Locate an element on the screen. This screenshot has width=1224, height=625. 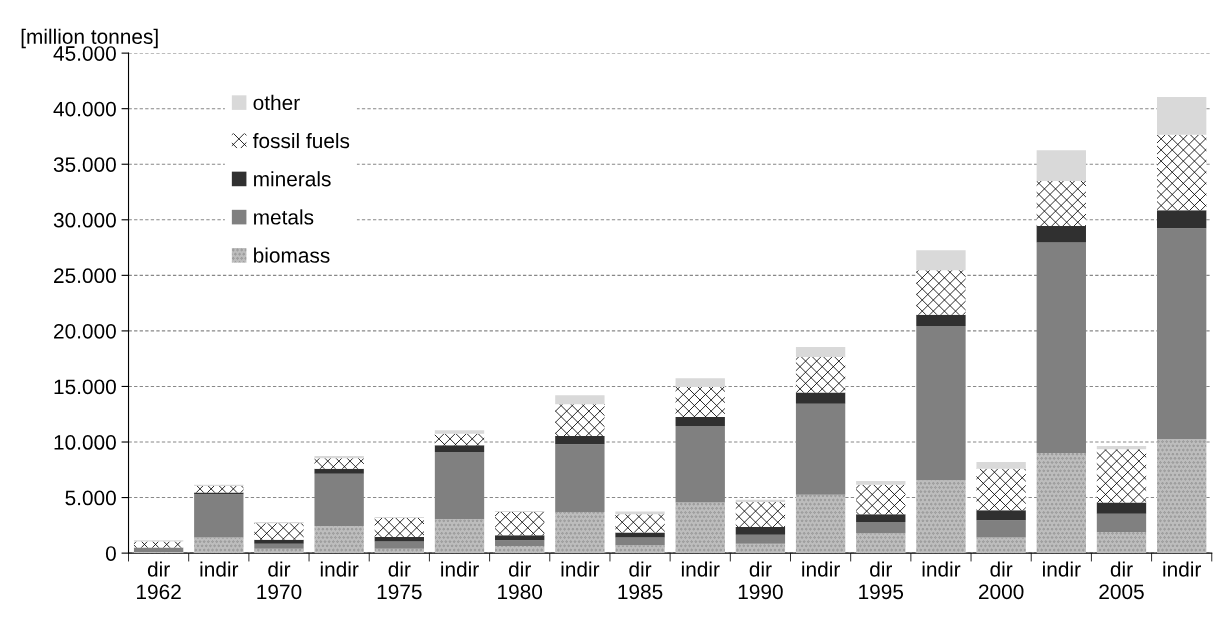
legend-label: fossil fuels is located at coordinates (301, 140).